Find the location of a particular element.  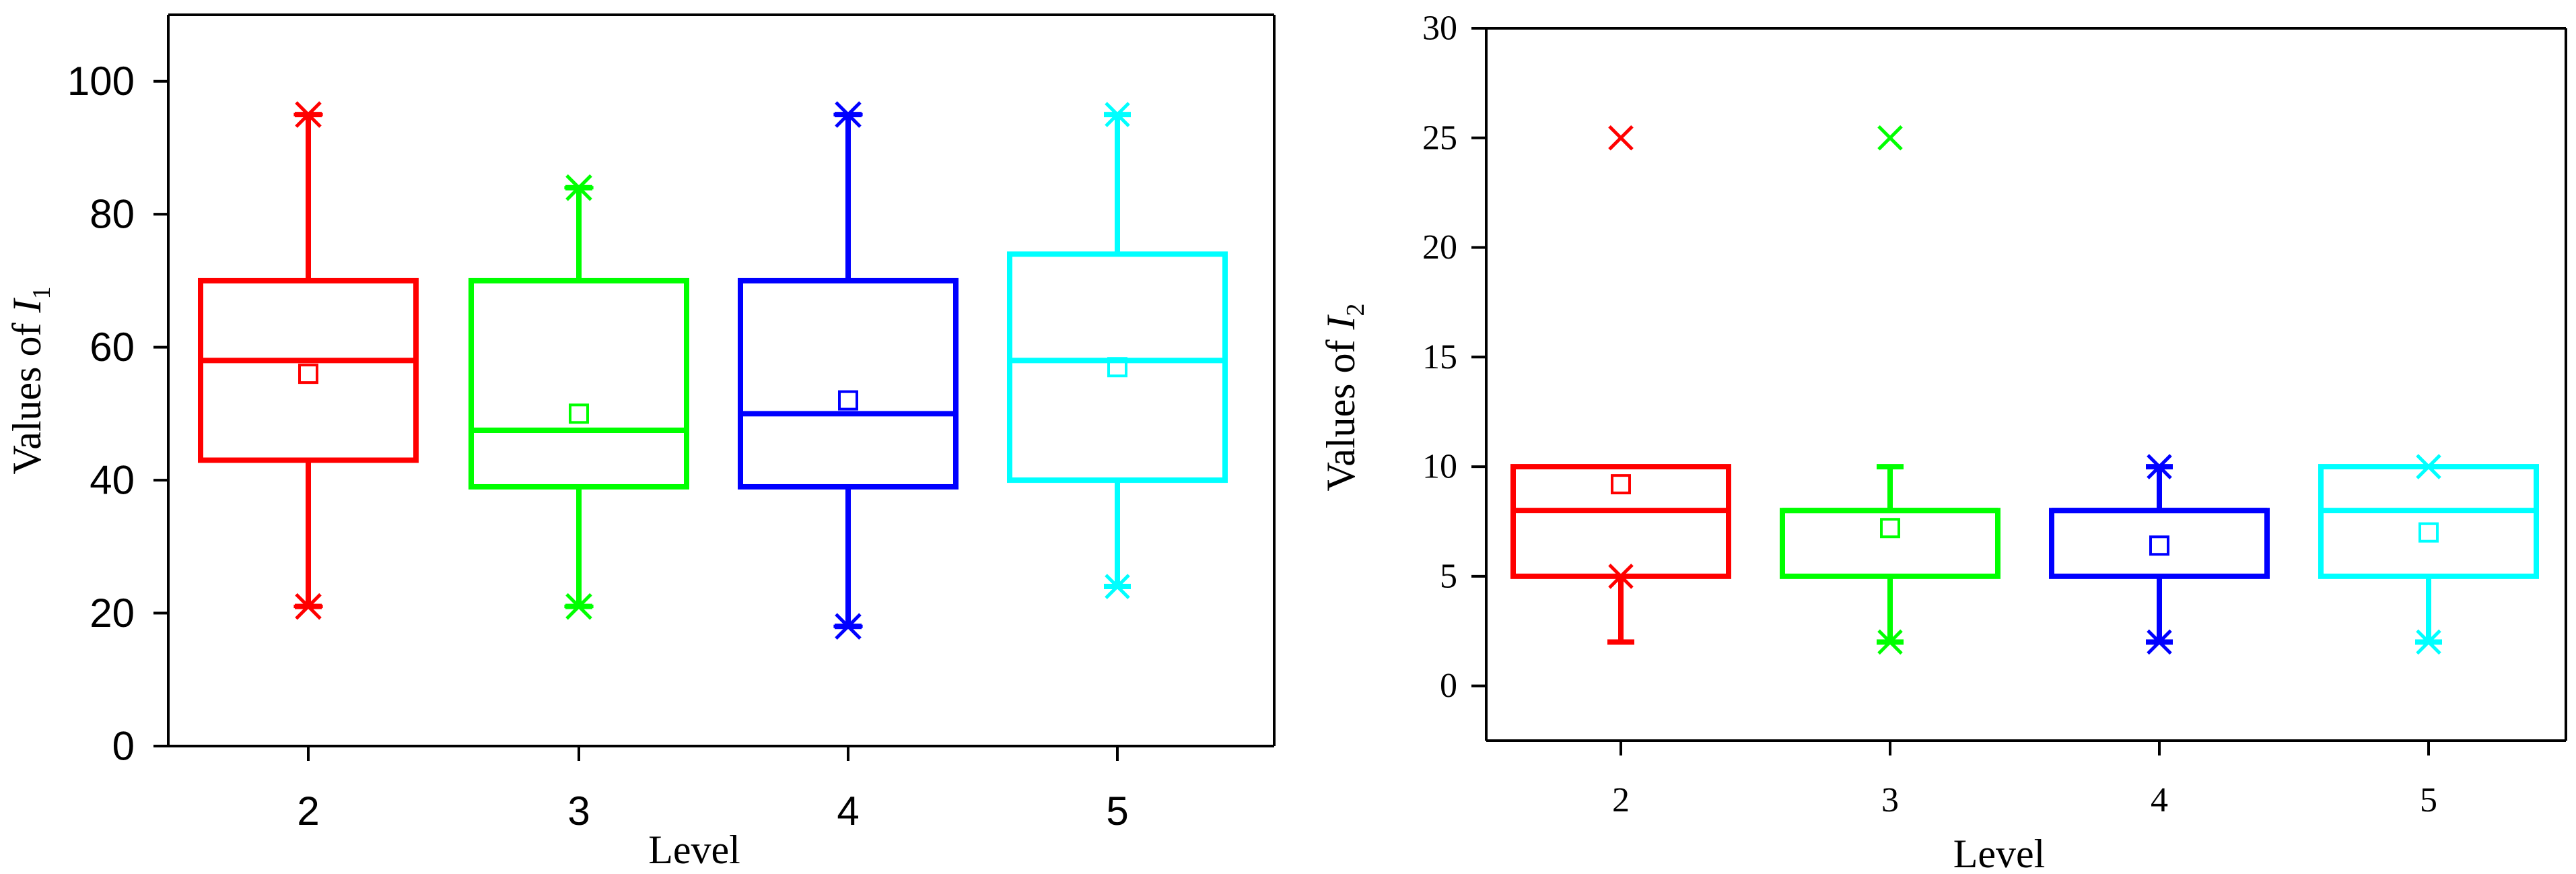

y-axis-title: Values of I2 is located at coordinates (1344, 398).